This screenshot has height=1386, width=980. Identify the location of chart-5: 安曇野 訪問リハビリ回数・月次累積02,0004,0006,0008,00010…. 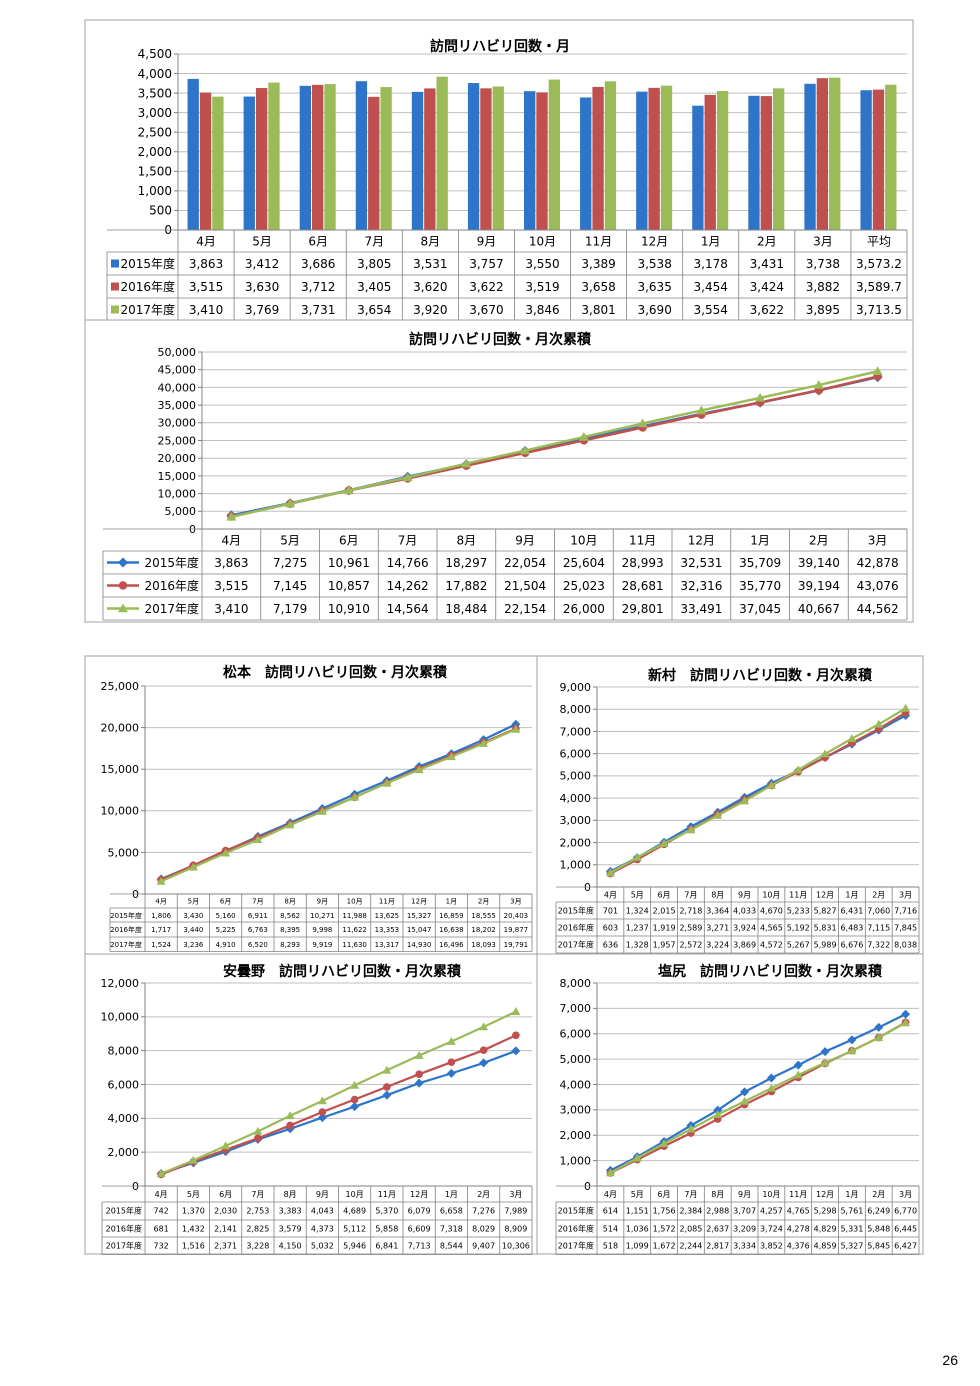
(311, 1104).